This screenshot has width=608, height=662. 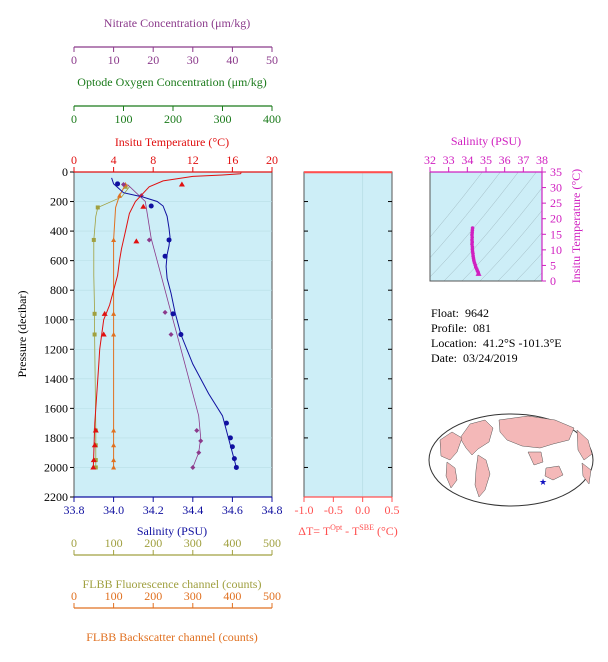 What do you see at coordinates (56, 438) in the screenshot?
I see `pressure-tick-label: 1800` at bounding box center [56, 438].